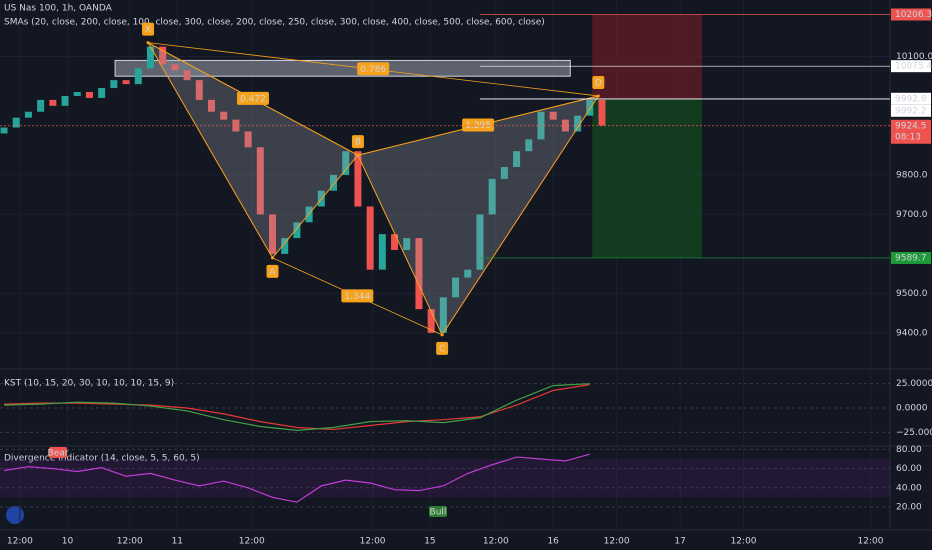 Image resolution: width=932 pixels, height=550 pixels. Describe the element at coordinates (909, 507) in the screenshot. I see `y-tick-label: 20.00` at that location.